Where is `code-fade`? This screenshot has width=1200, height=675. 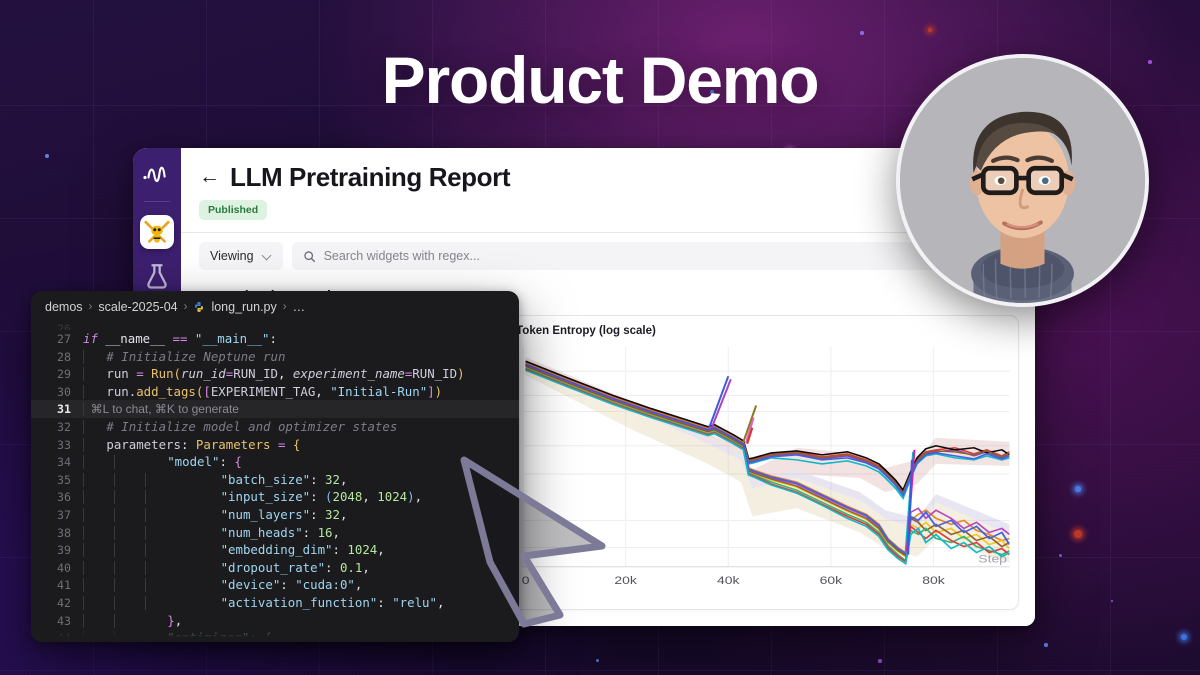
code-fade is located at coordinates (275, 634).